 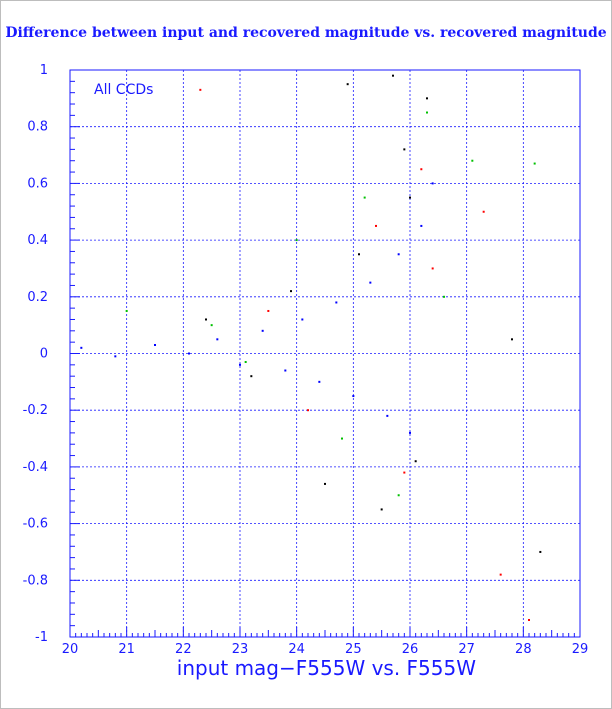 What do you see at coordinates (44, 70) in the screenshot?
I see `y-tick-label: 1` at bounding box center [44, 70].